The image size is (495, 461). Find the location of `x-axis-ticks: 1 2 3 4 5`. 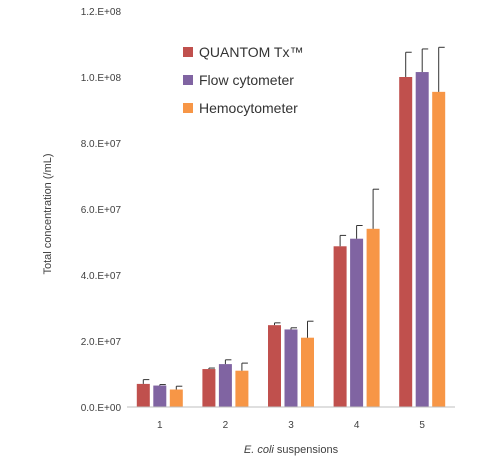

x-axis-ticks: 1 2 3 4 5 is located at coordinates (291, 425).